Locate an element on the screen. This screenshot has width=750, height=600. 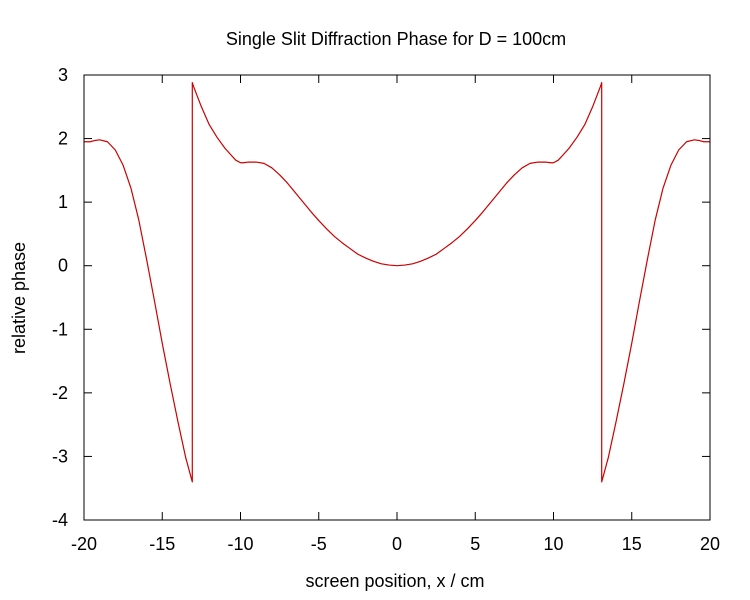
y-tick-label: -1 is located at coordinates (60, 329).